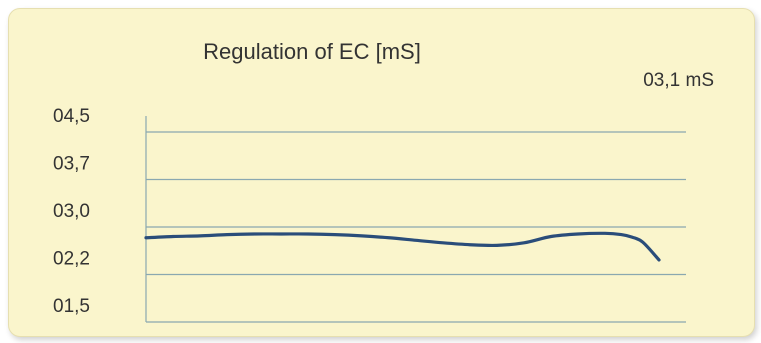 This screenshot has height=343, width=761. I want to click on series-layer, so click(402, 246).